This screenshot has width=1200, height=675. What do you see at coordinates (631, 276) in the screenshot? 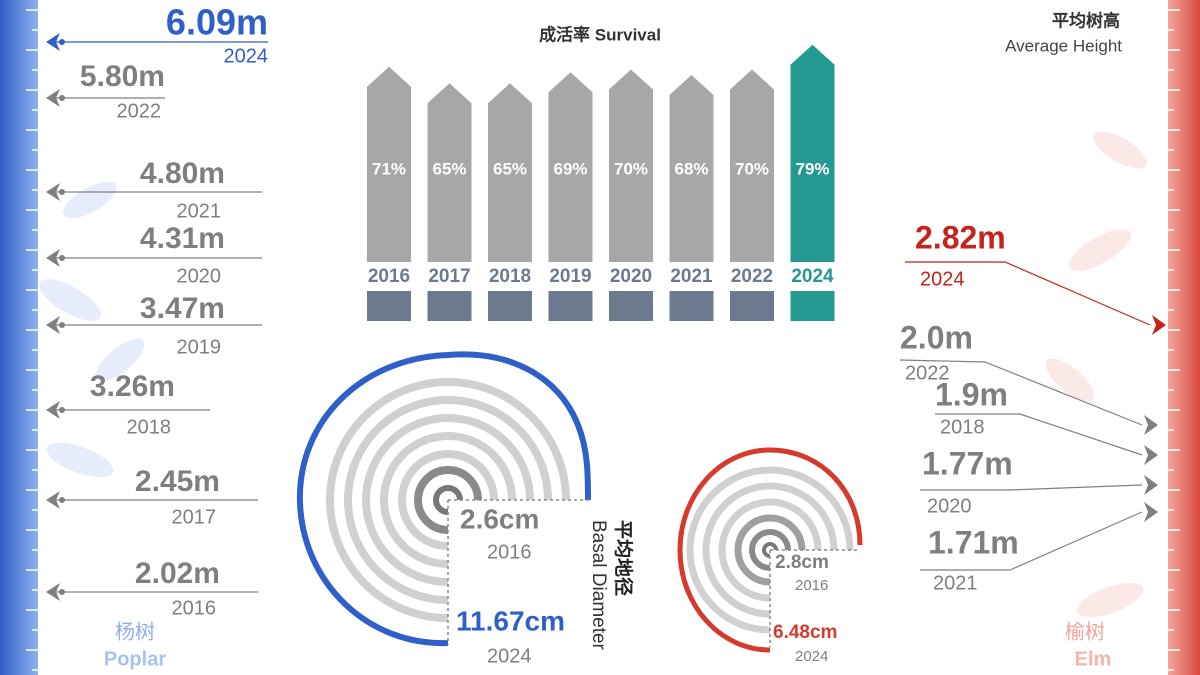
I see `x-tick-label: 2020` at bounding box center [631, 276].